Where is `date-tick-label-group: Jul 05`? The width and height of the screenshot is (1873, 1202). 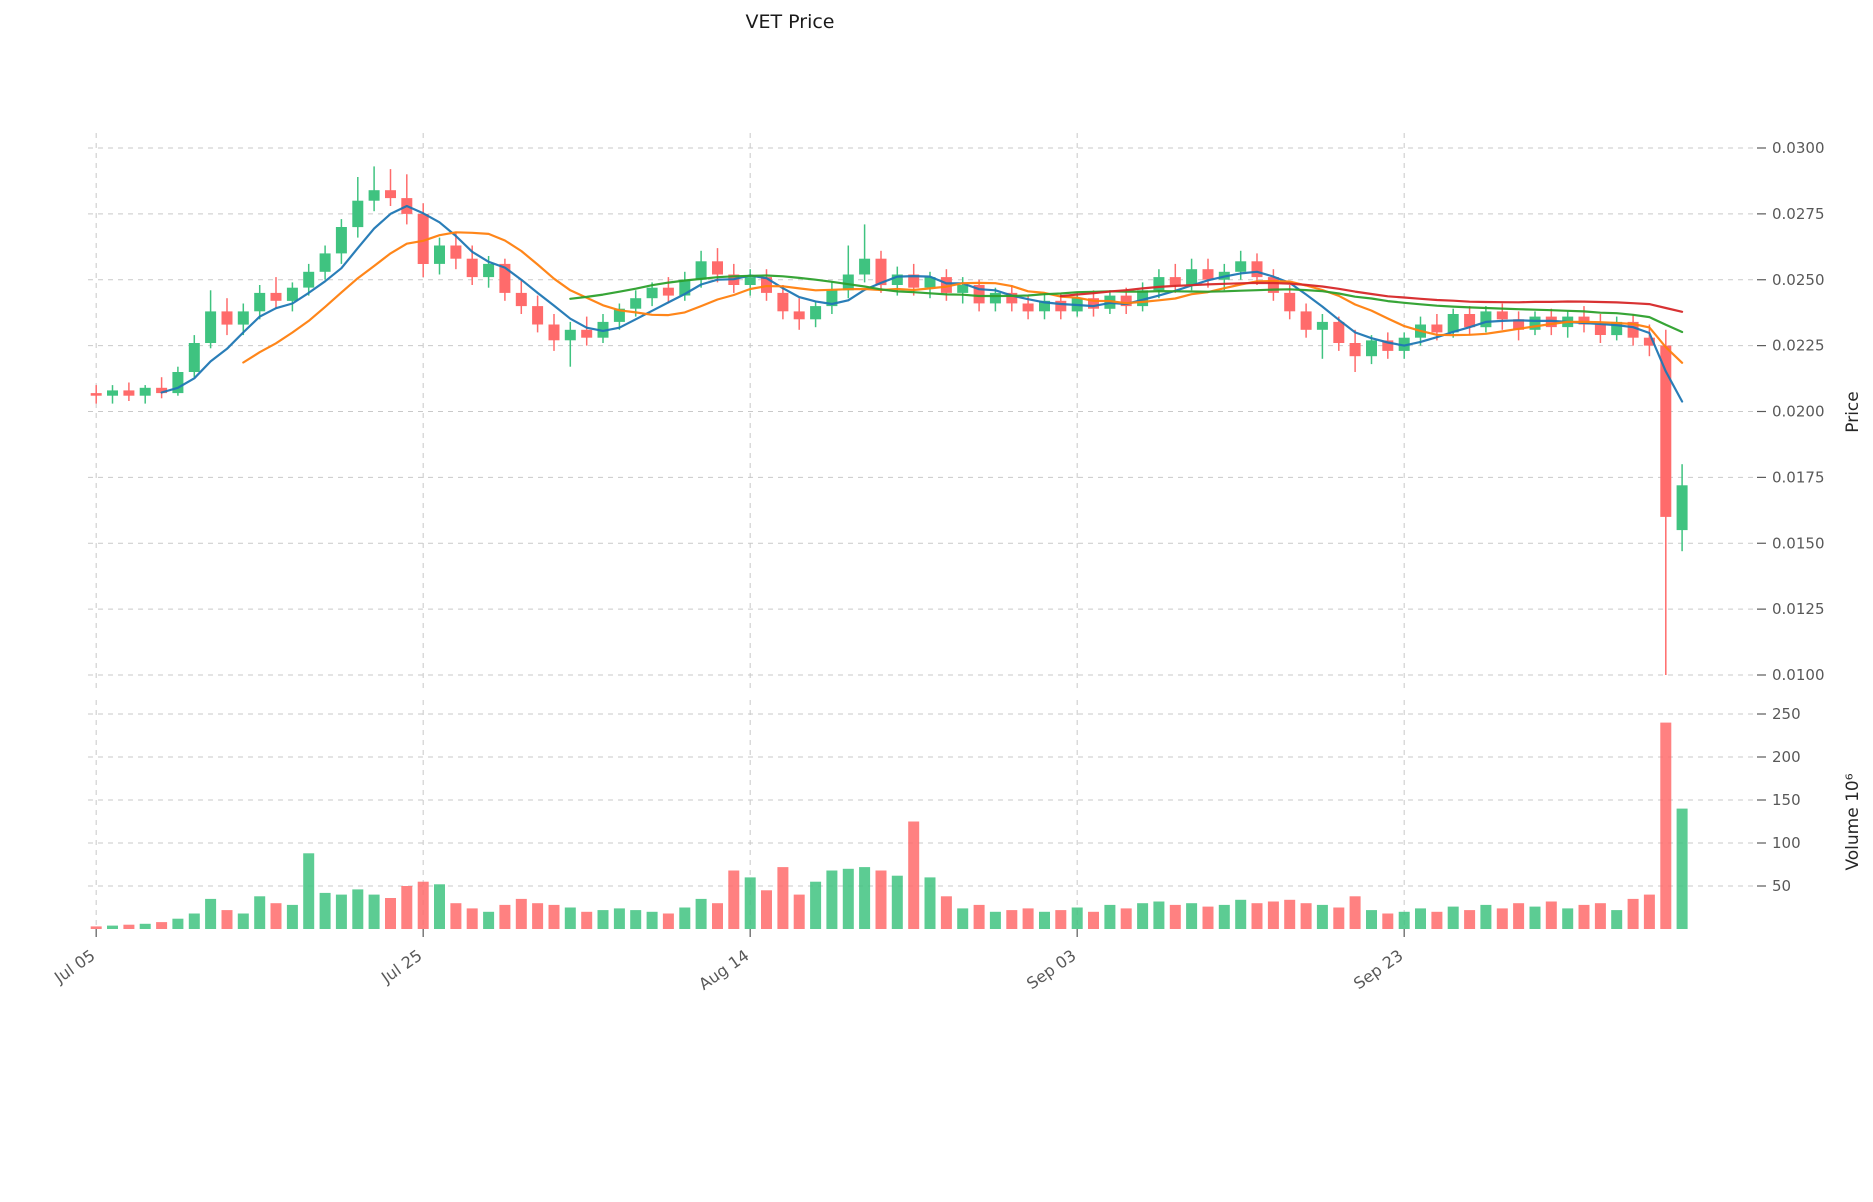
date-tick-label-group: Jul 05 is located at coordinates (74, 967).